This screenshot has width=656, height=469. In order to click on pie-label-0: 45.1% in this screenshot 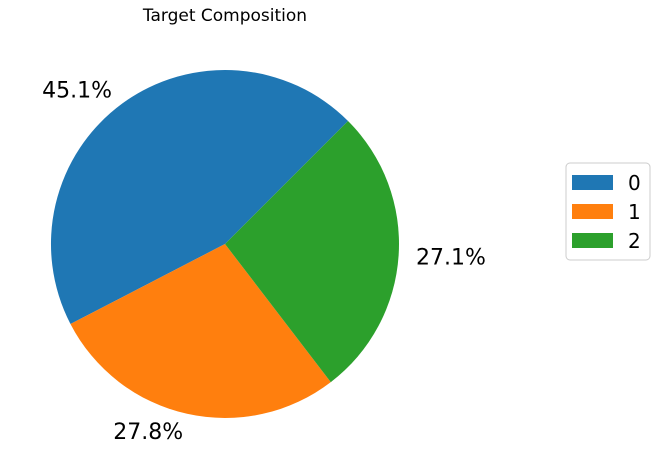, I will do `click(77, 91)`.